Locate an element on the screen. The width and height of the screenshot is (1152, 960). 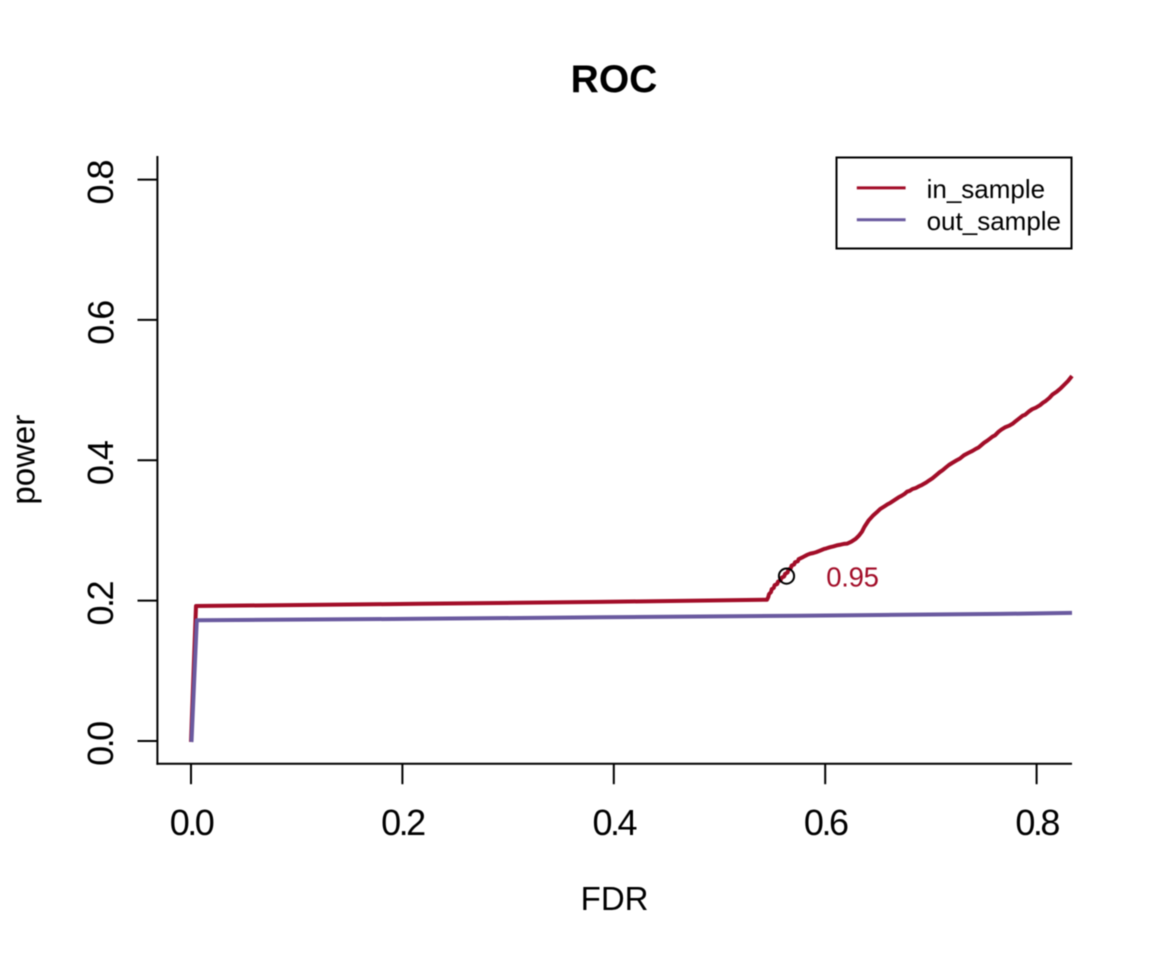
svg-text: in_sample is located at coordinates (986, 189).